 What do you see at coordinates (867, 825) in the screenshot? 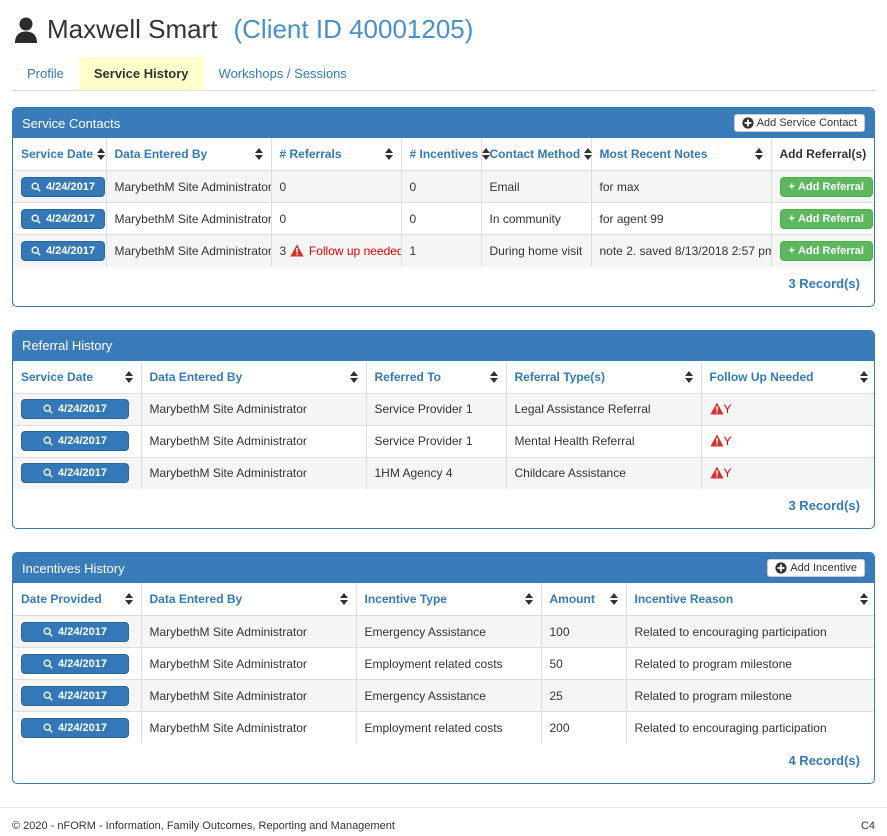
I see `footer-version: C4` at bounding box center [867, 825].